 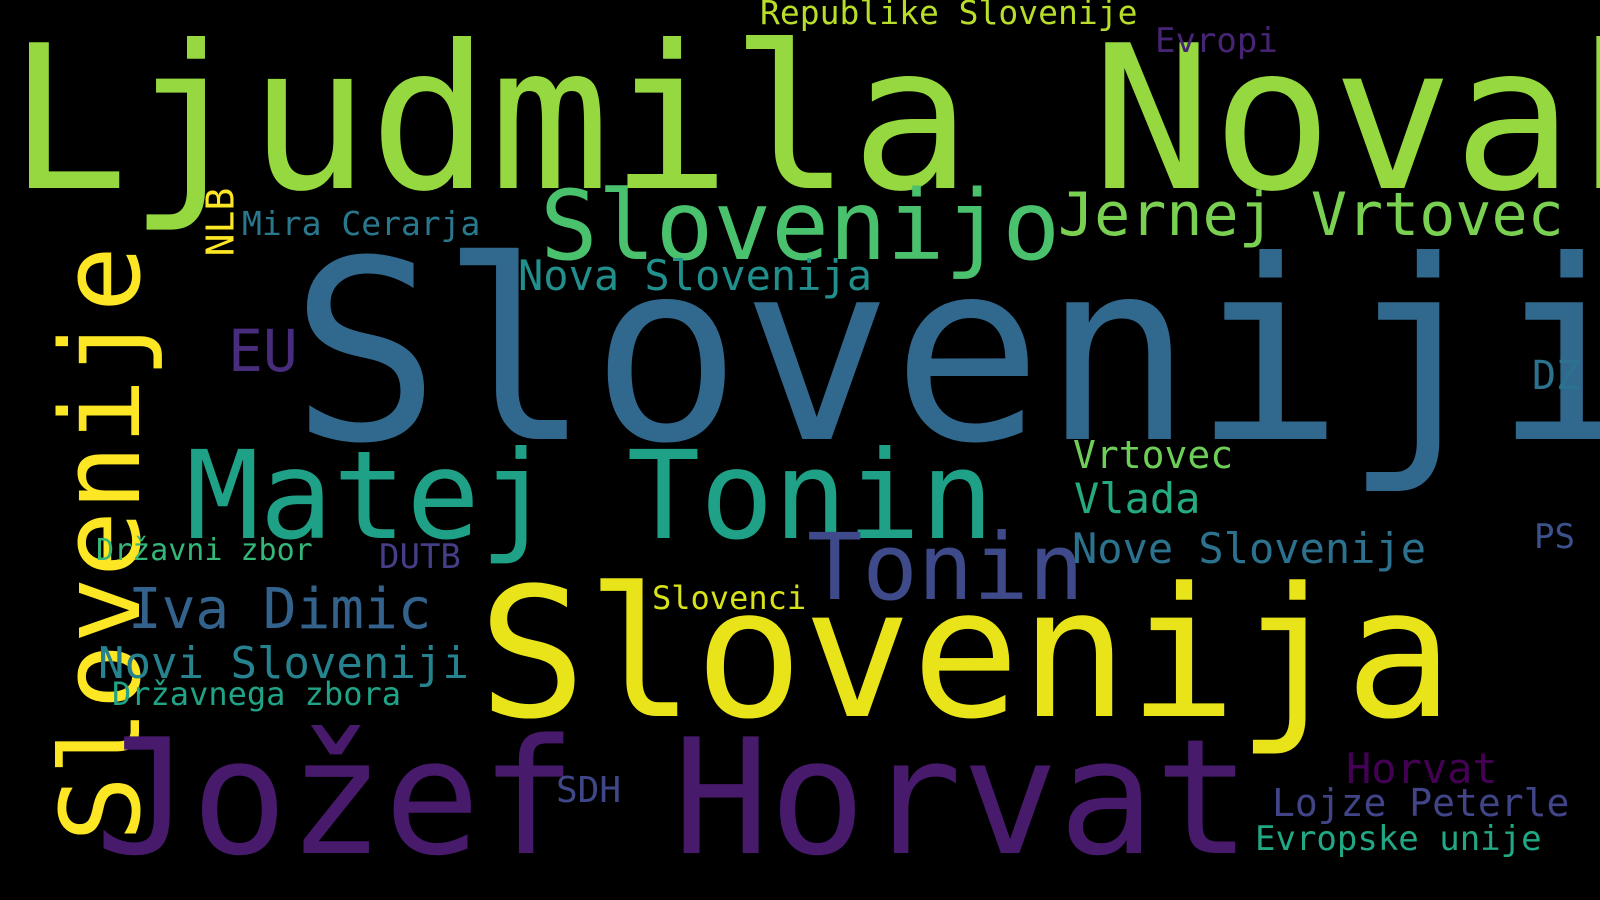 I want to click on word-nlb: NLB, so click(x=220, y=222).